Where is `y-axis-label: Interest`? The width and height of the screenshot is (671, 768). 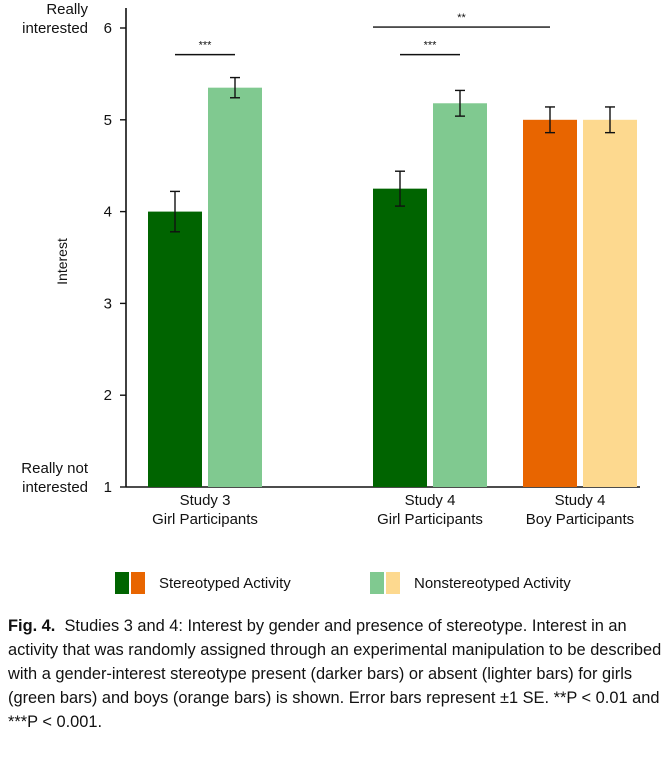 y-axis-label: Interest is located at coordinates (62, 261).